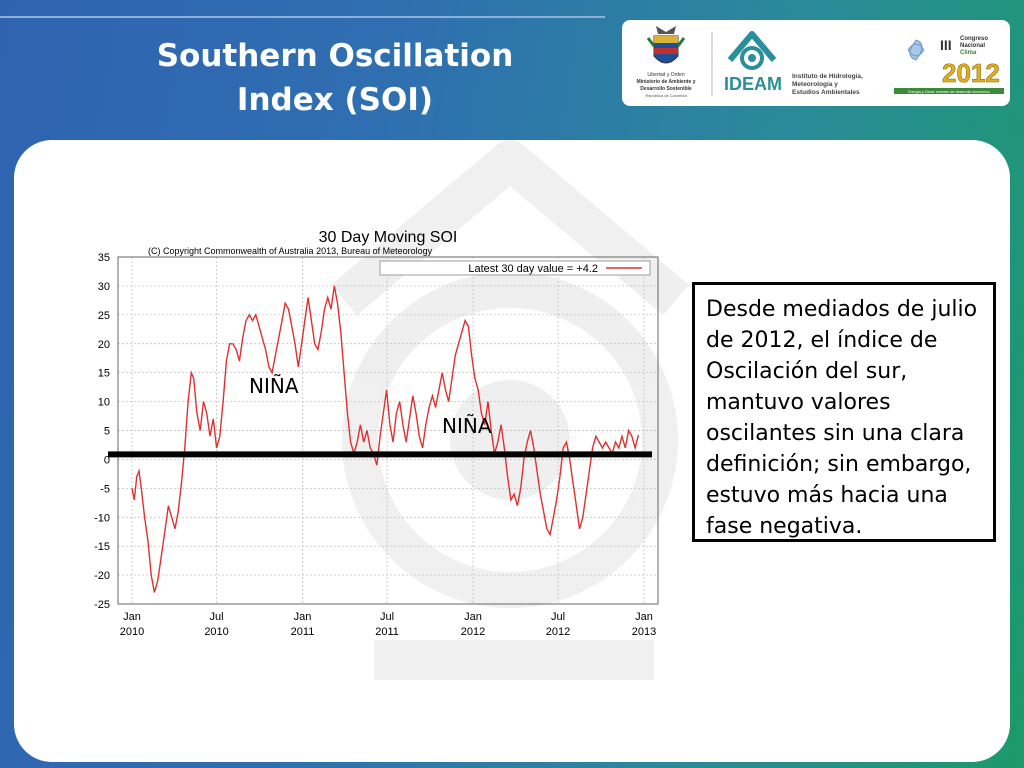  What do you see at coordinates (102, 431) in the screenshot?
I see `y-axis: 35 30 25 20 15 10 5 0 -5 -10 -15 -20 -25` at bounding box center [102, 431].